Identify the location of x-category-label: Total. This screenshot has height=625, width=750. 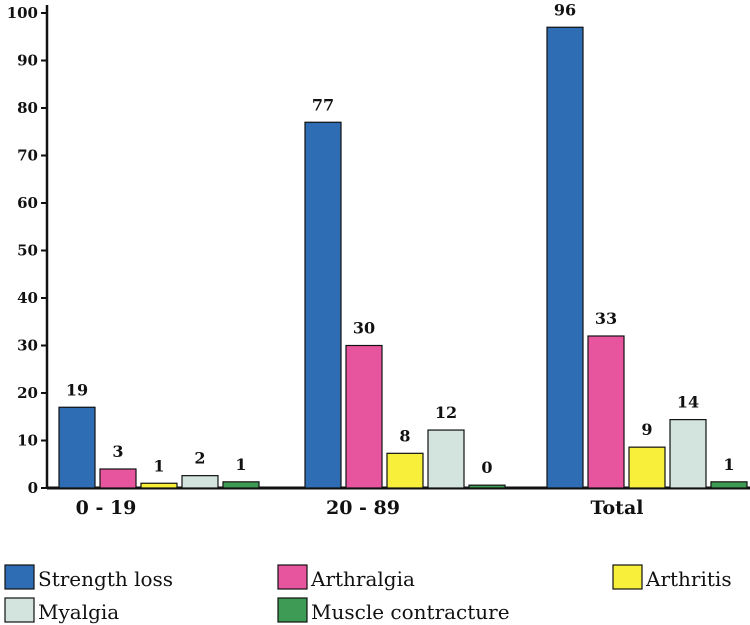
(617, 508).